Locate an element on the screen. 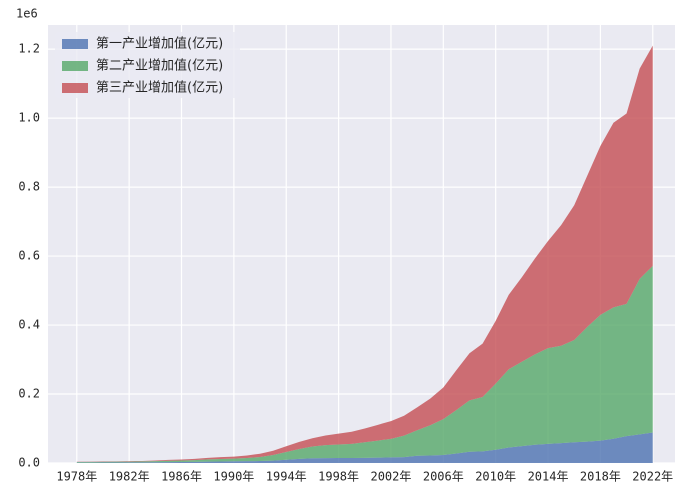 This screenshot has width=692, height=497. area is located at coordinates (364, 447).